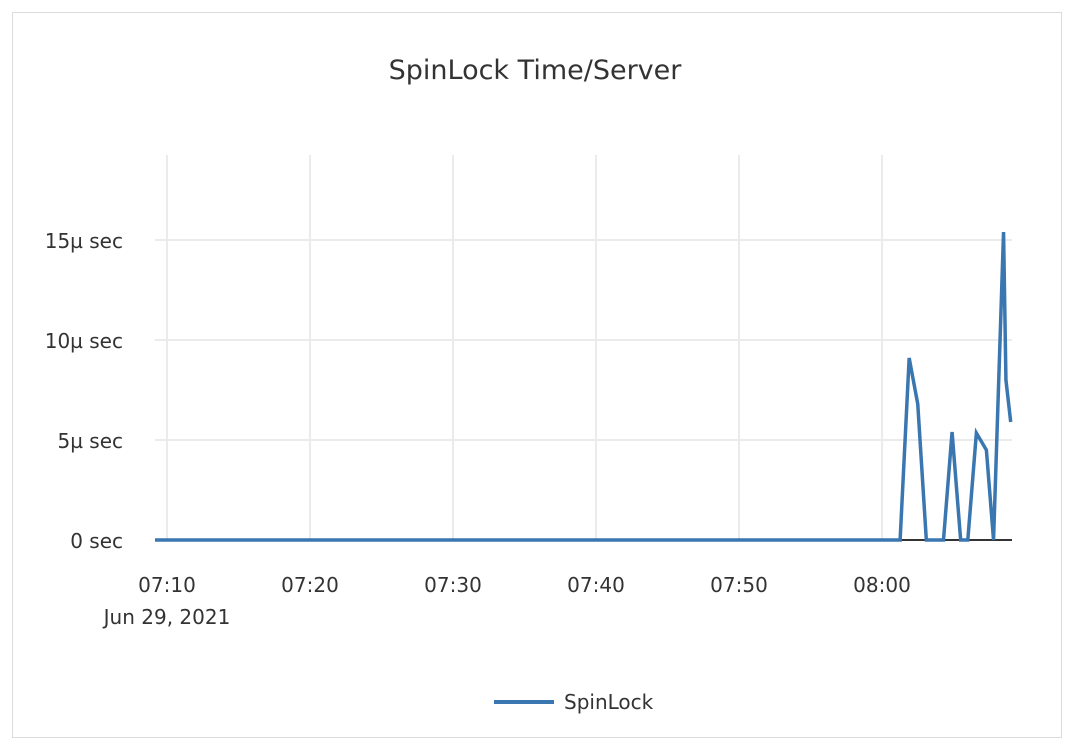 This screenshot has width=1070, height=748. Describe the element at coordinates (453, 585) in the screenshot. I see `x-tick-label: 07:30` at that location.